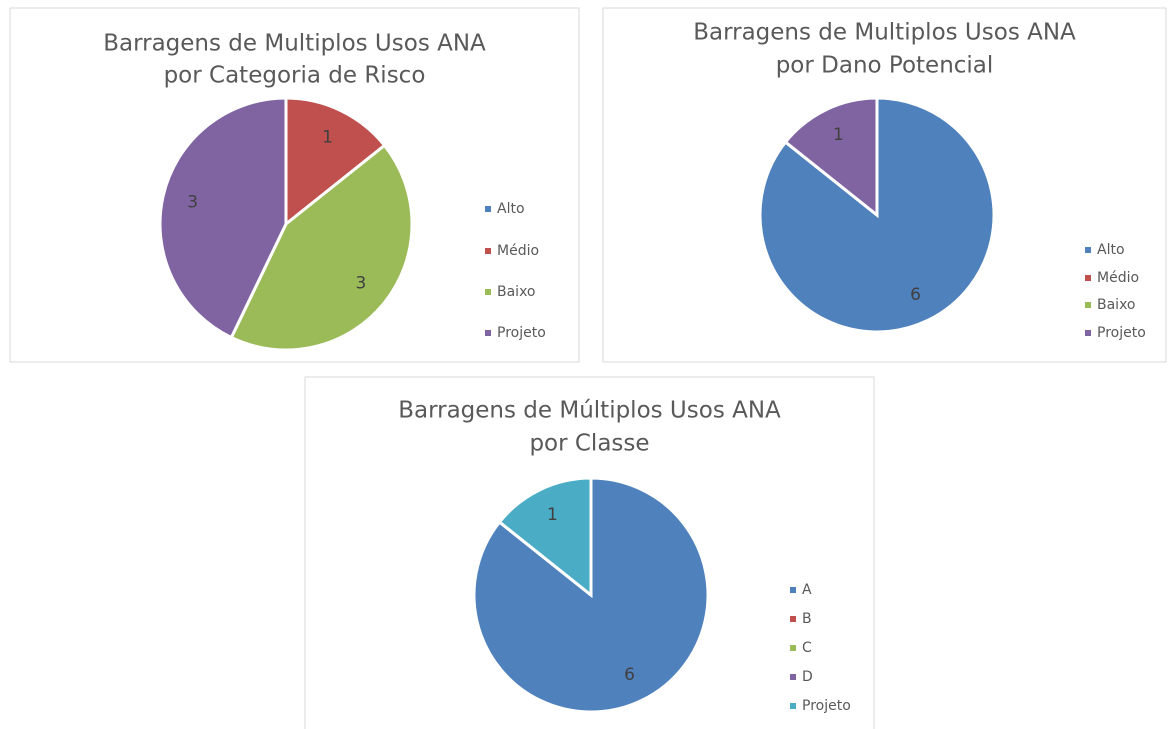  Describe the element at coordinates (807, 648) in the screenshot. I see `legend-label: C` at that location.